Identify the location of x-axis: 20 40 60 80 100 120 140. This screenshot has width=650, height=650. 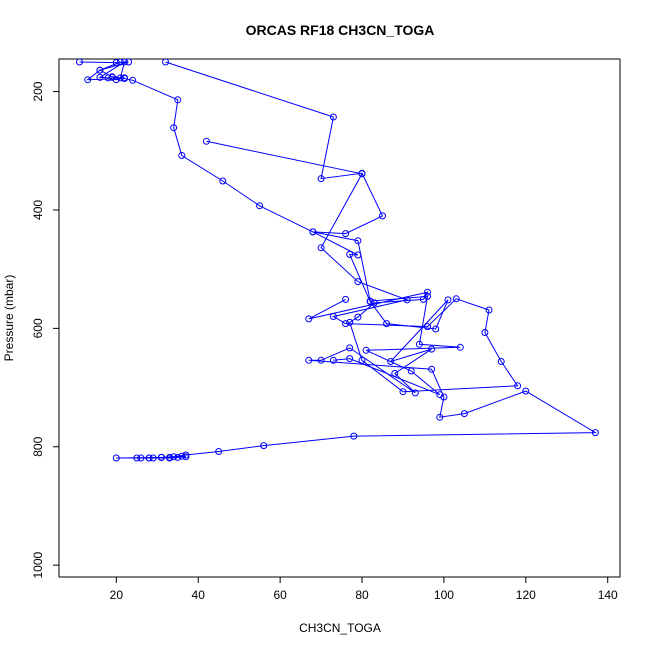
(364, 589).